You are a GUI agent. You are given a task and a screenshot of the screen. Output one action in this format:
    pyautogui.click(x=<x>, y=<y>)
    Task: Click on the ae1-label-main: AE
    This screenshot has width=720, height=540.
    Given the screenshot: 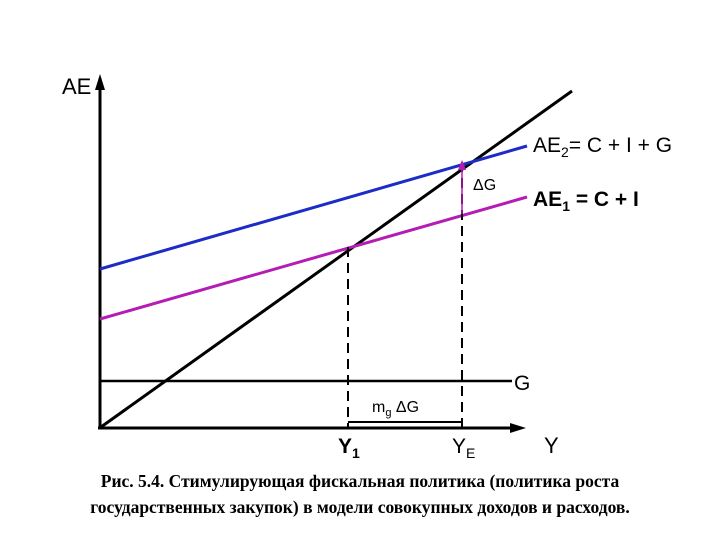 What is the action you would take?
    pyautogui.click(x=547, y=199)
    